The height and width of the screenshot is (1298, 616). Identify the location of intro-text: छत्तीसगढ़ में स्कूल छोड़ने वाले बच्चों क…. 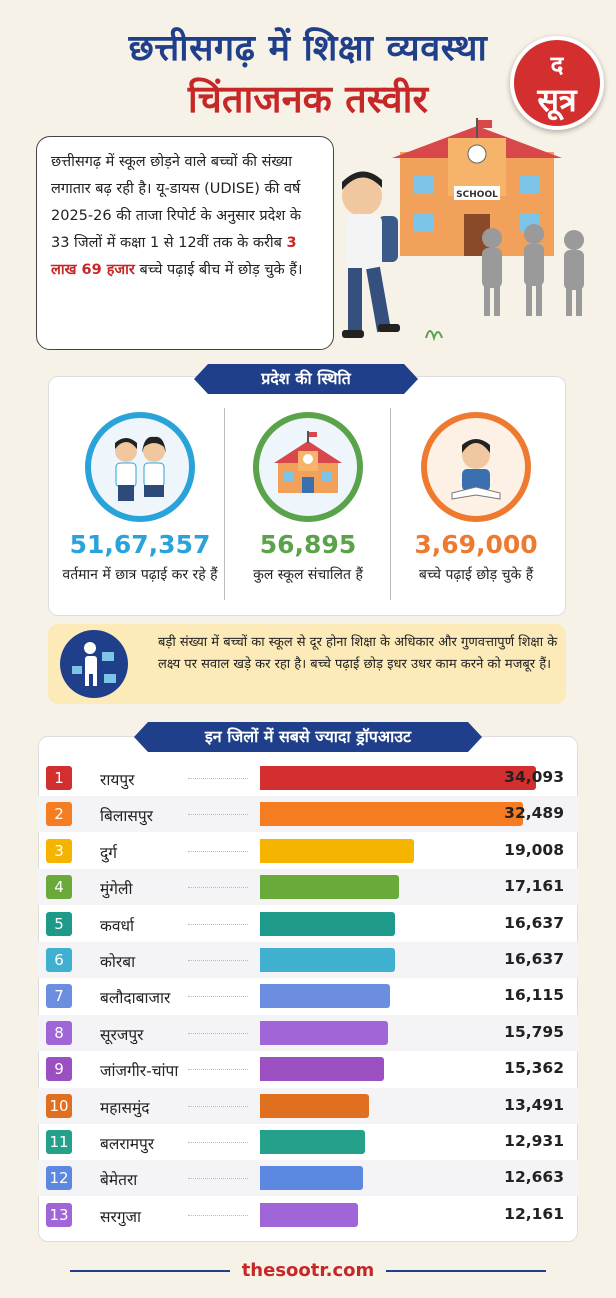
(177, 216).